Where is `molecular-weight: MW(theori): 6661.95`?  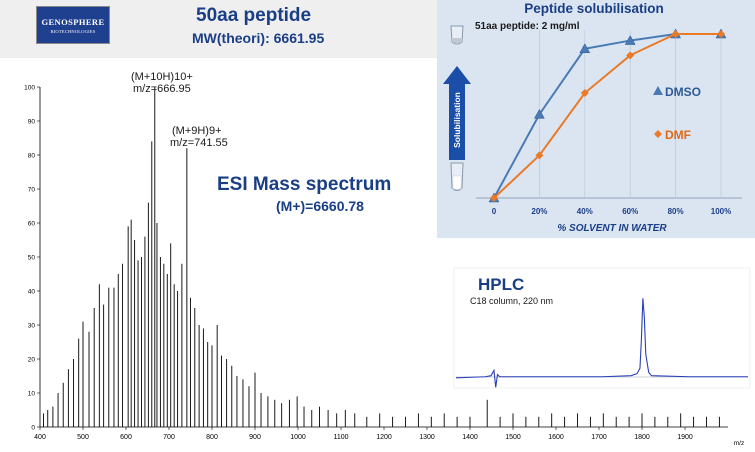
molecular-weight: MW(theori): 6661.95 is located at coordinates (258, 38).